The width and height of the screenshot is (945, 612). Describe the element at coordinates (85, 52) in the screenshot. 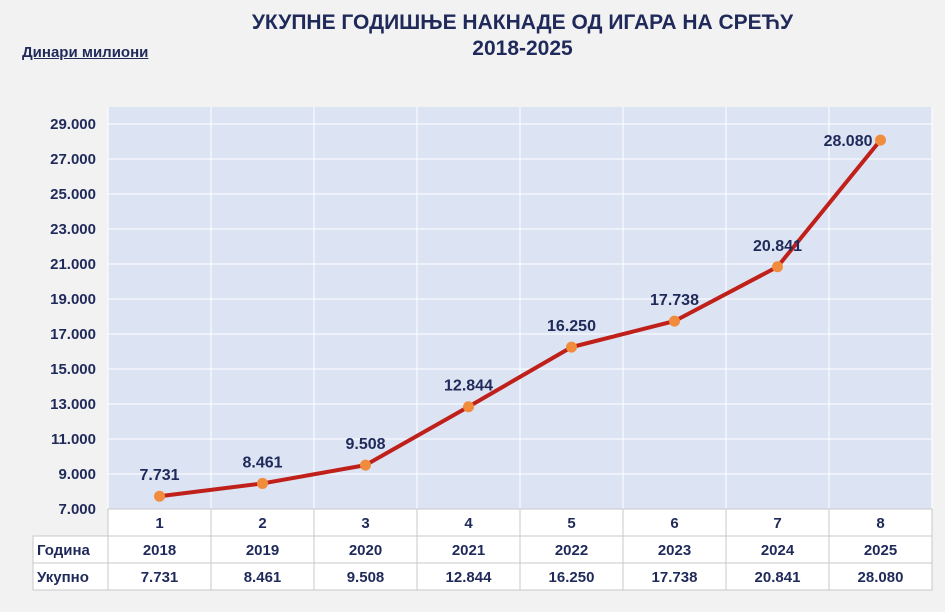

I see `unit-label: Динари милиони` at that location.